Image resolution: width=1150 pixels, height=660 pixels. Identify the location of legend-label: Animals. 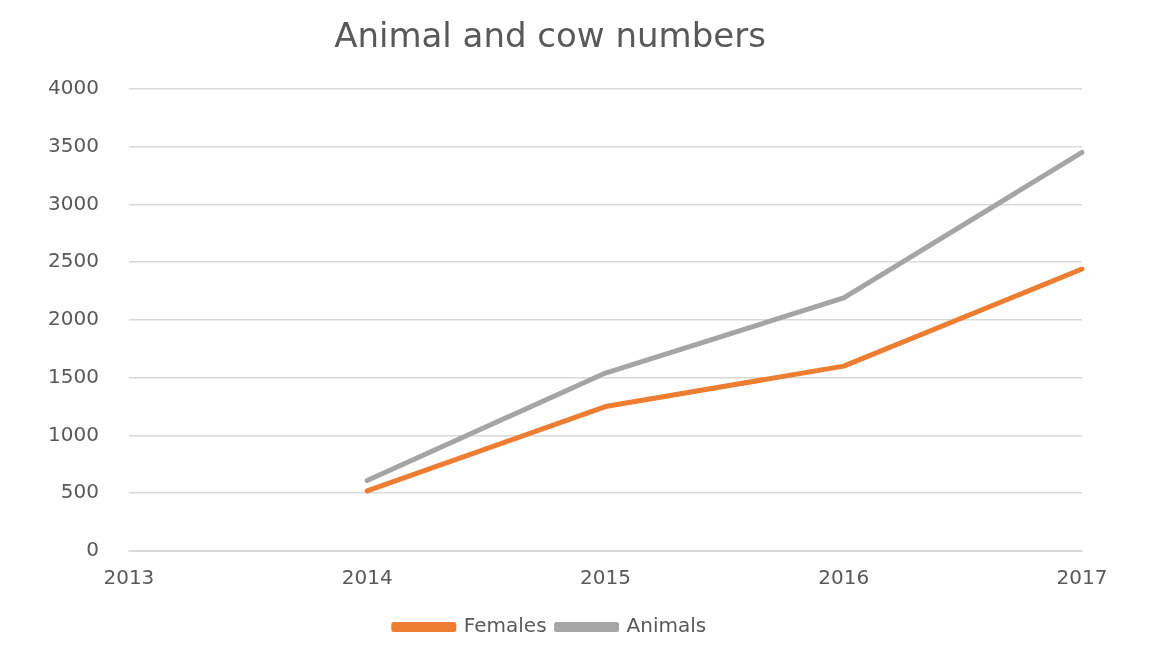
(666, 625).